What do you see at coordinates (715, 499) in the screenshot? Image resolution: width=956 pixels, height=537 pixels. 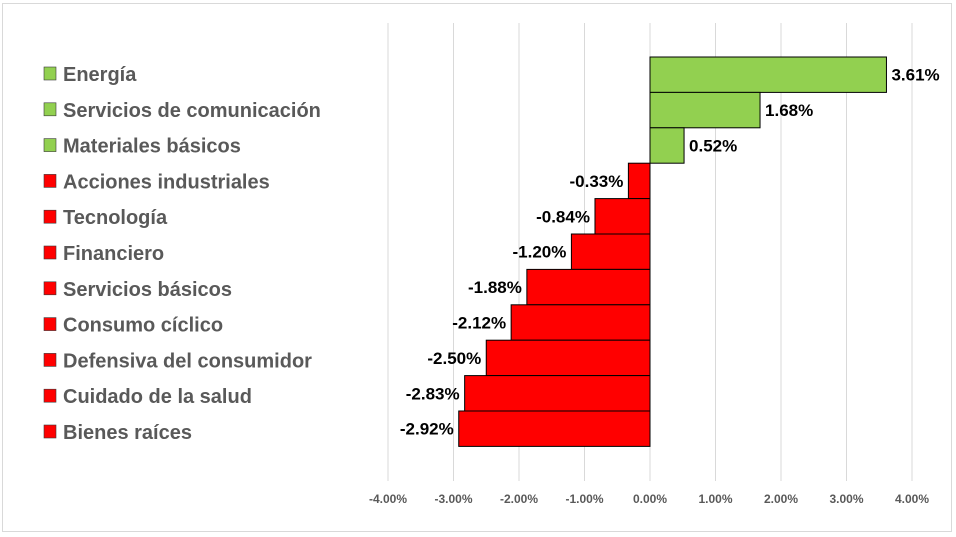 I see `x-tick-label: 1.00%` at bounding box center [715, 499].